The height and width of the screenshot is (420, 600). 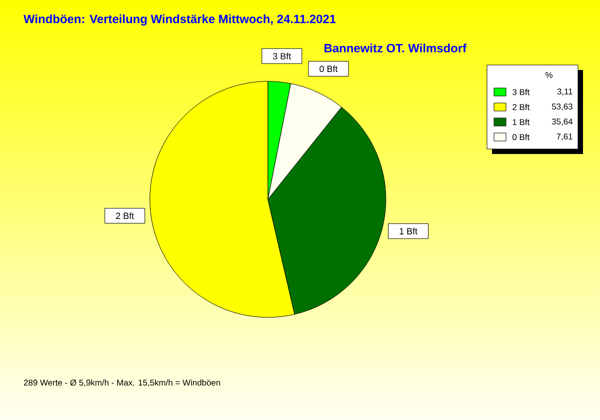 What do you see at coordinates (549, 75) in the screenshot?
I see `legend-title: %` at bounding box center [549, 75].